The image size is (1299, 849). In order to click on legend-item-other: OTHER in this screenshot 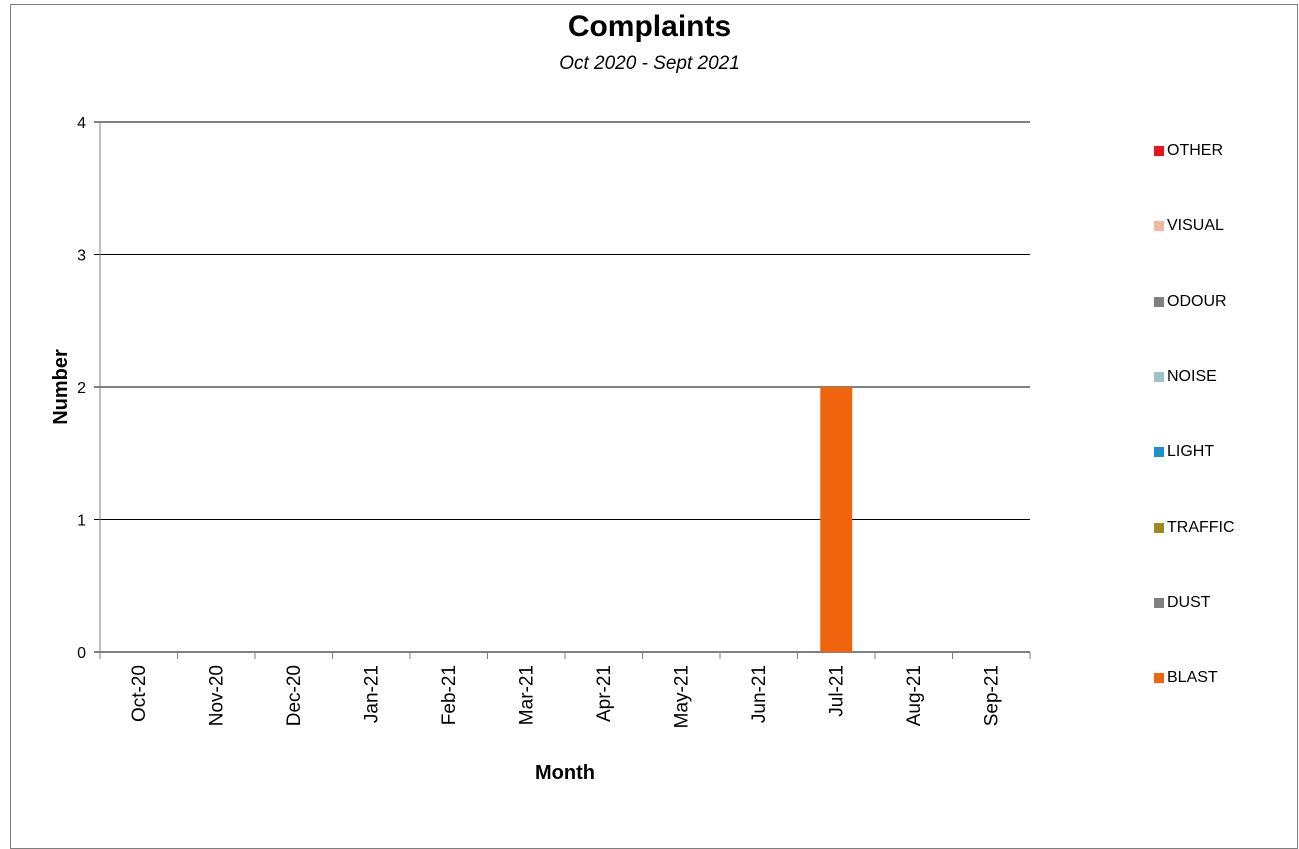, I will do `click(1188, 151)`.